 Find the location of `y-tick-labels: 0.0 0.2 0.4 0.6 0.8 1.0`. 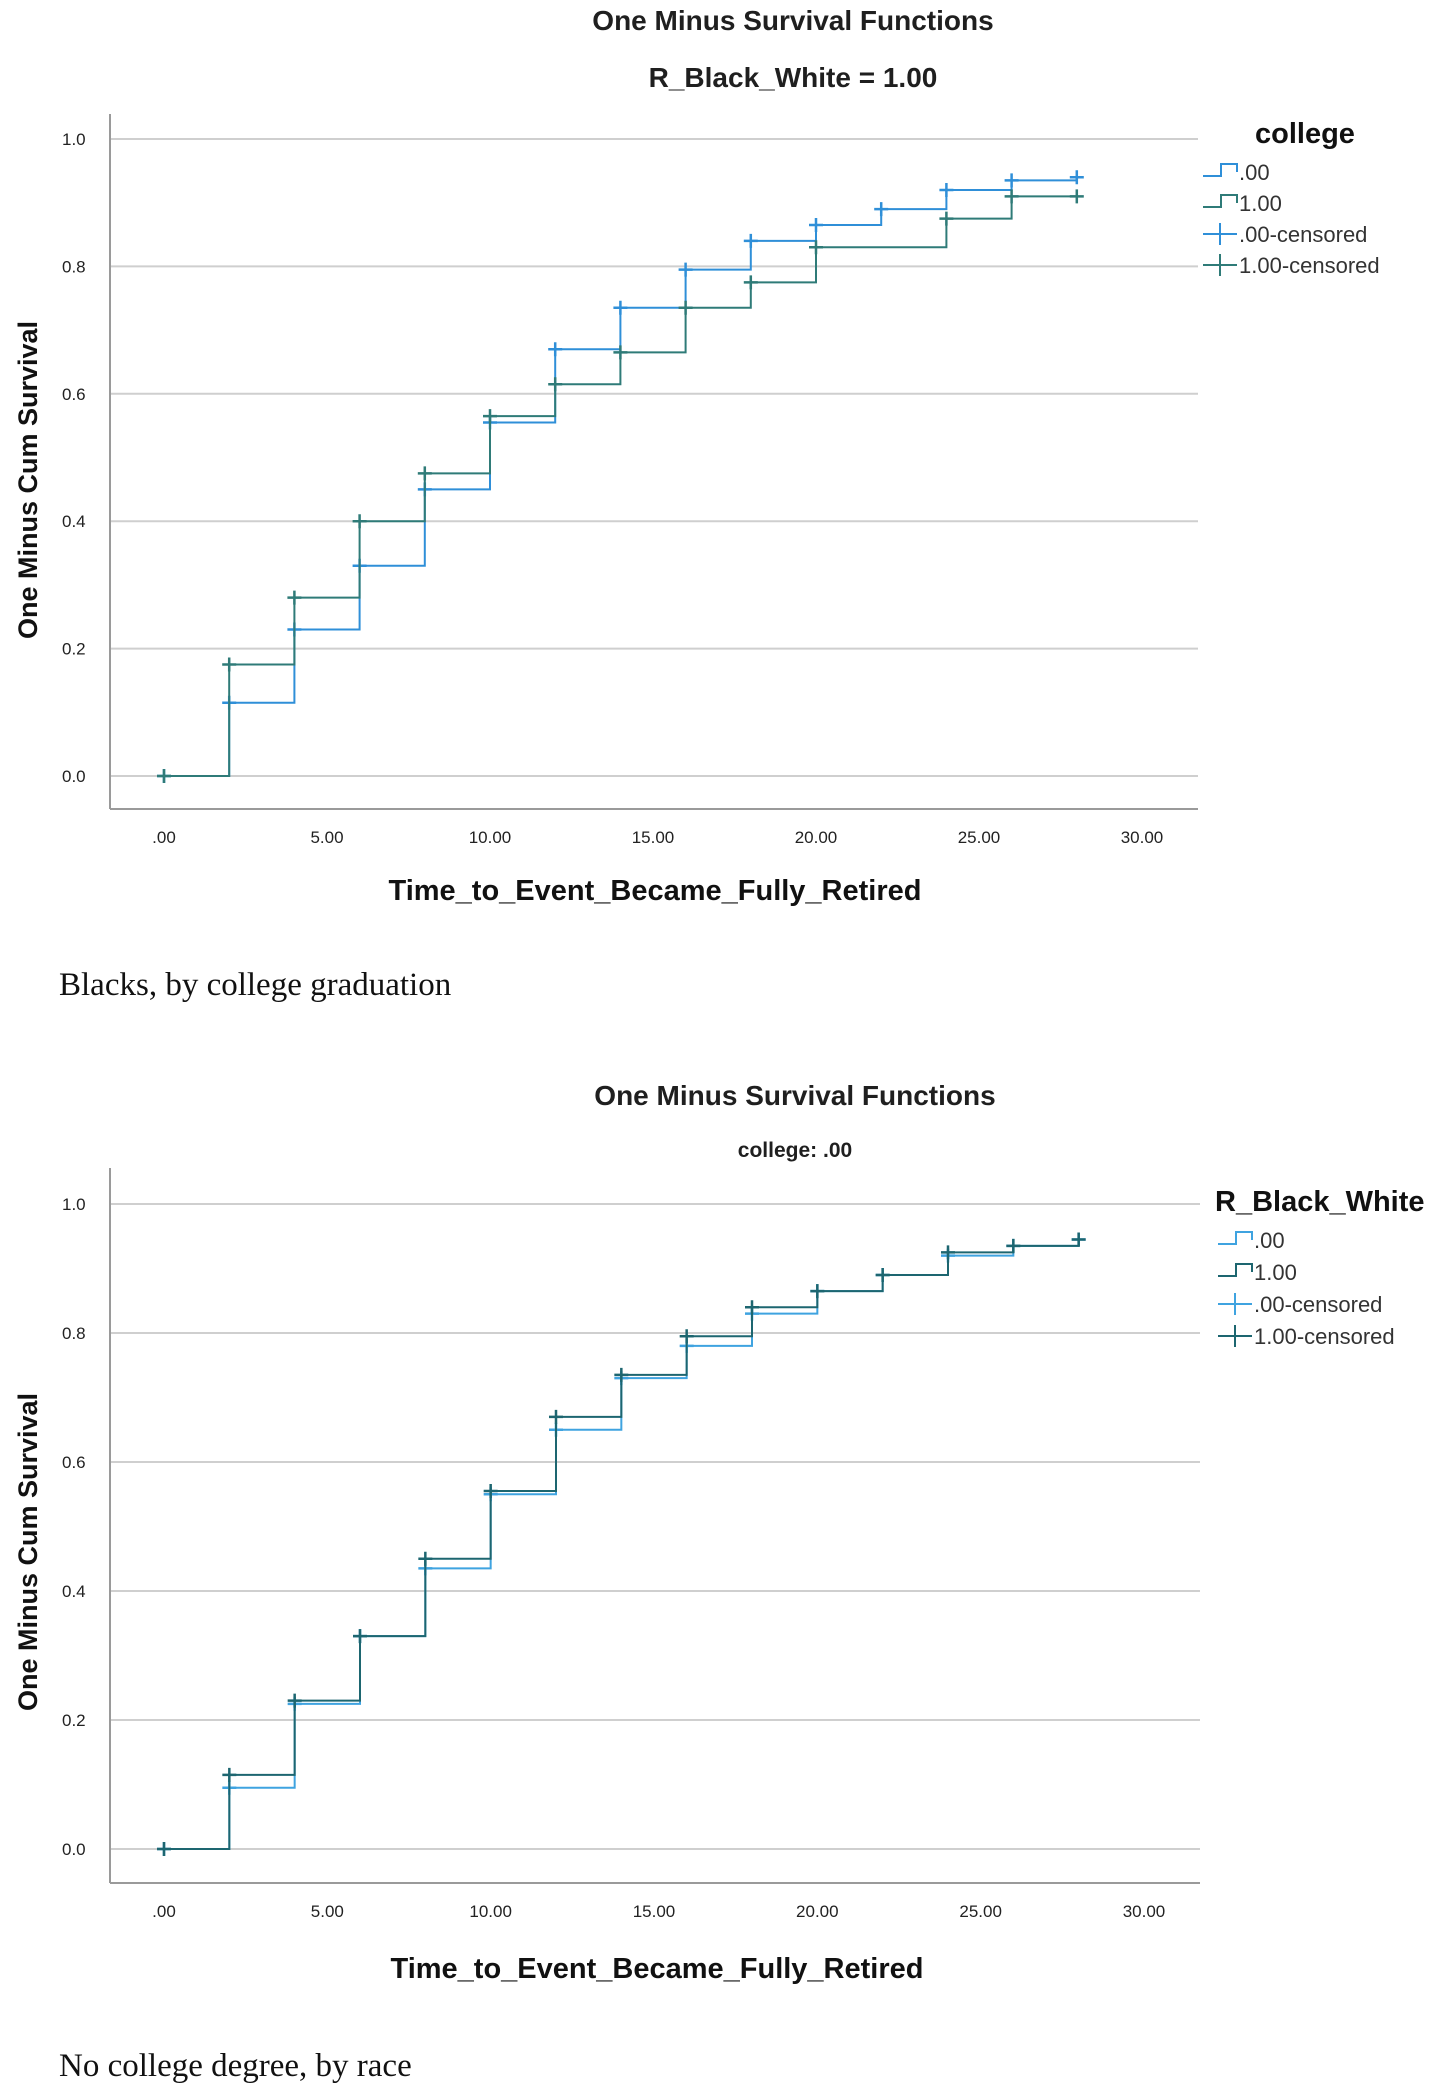

y-tick-labels: 0.0 0.2 0.4 0.6 0.8 1.0 is located at coordinates (74, 1527).